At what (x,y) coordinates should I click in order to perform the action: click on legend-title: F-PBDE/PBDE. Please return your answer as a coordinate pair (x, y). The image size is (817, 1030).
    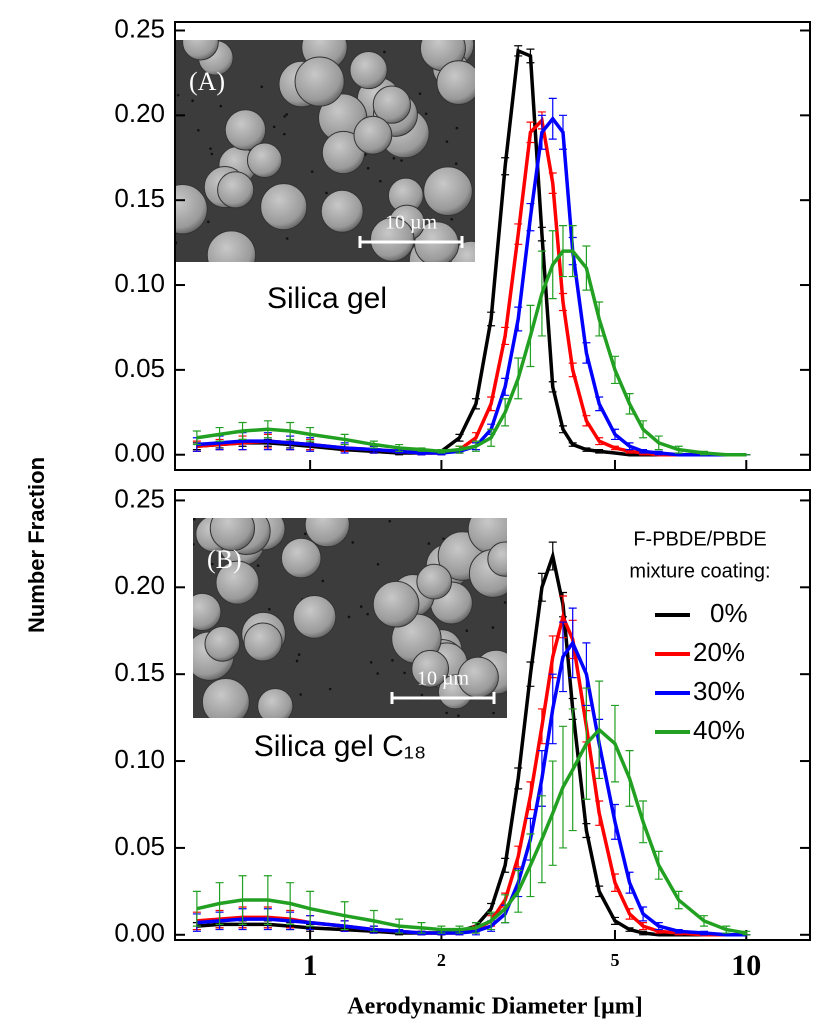
    Looking at the image, I should click on (699, 539).